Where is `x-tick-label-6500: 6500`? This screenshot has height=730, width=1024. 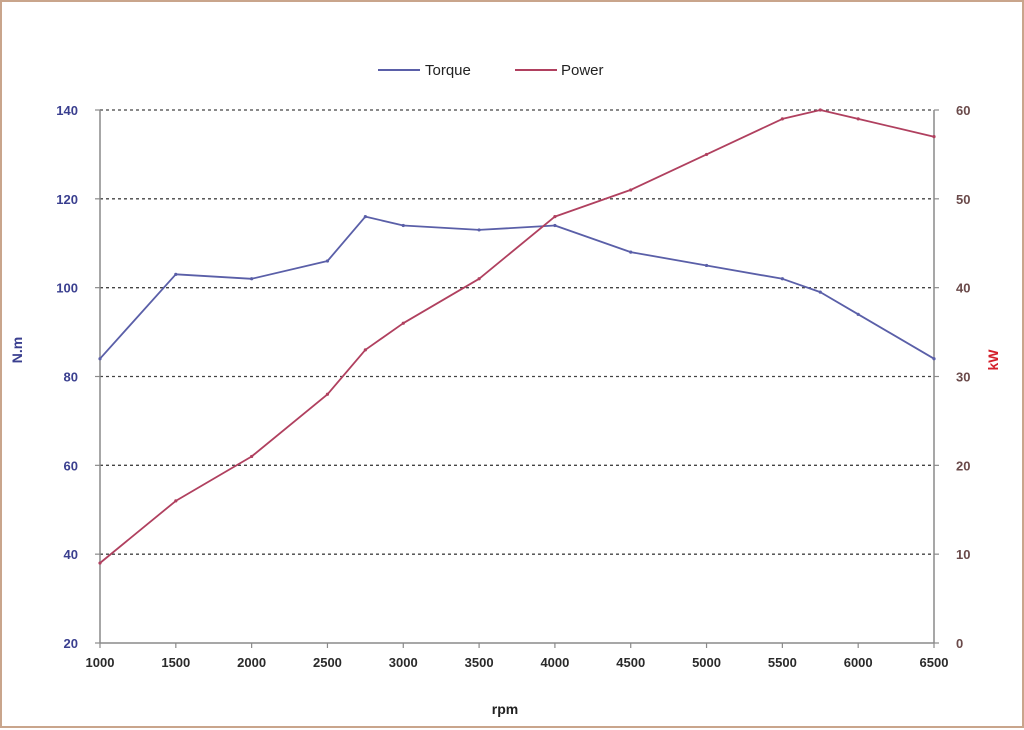 x-tick-label-6500: 6500 is located at coordinates (934, 662).